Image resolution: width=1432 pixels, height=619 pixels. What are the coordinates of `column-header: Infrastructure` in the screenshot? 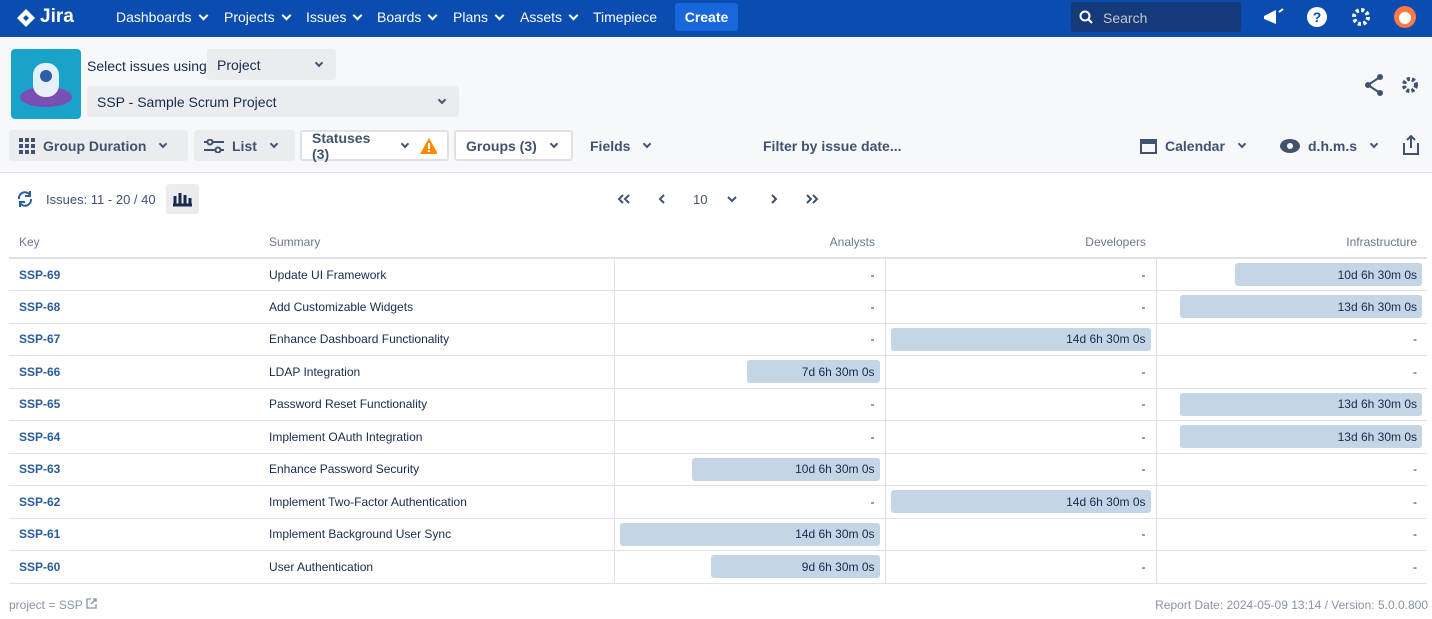 It's located at (1291, 242).